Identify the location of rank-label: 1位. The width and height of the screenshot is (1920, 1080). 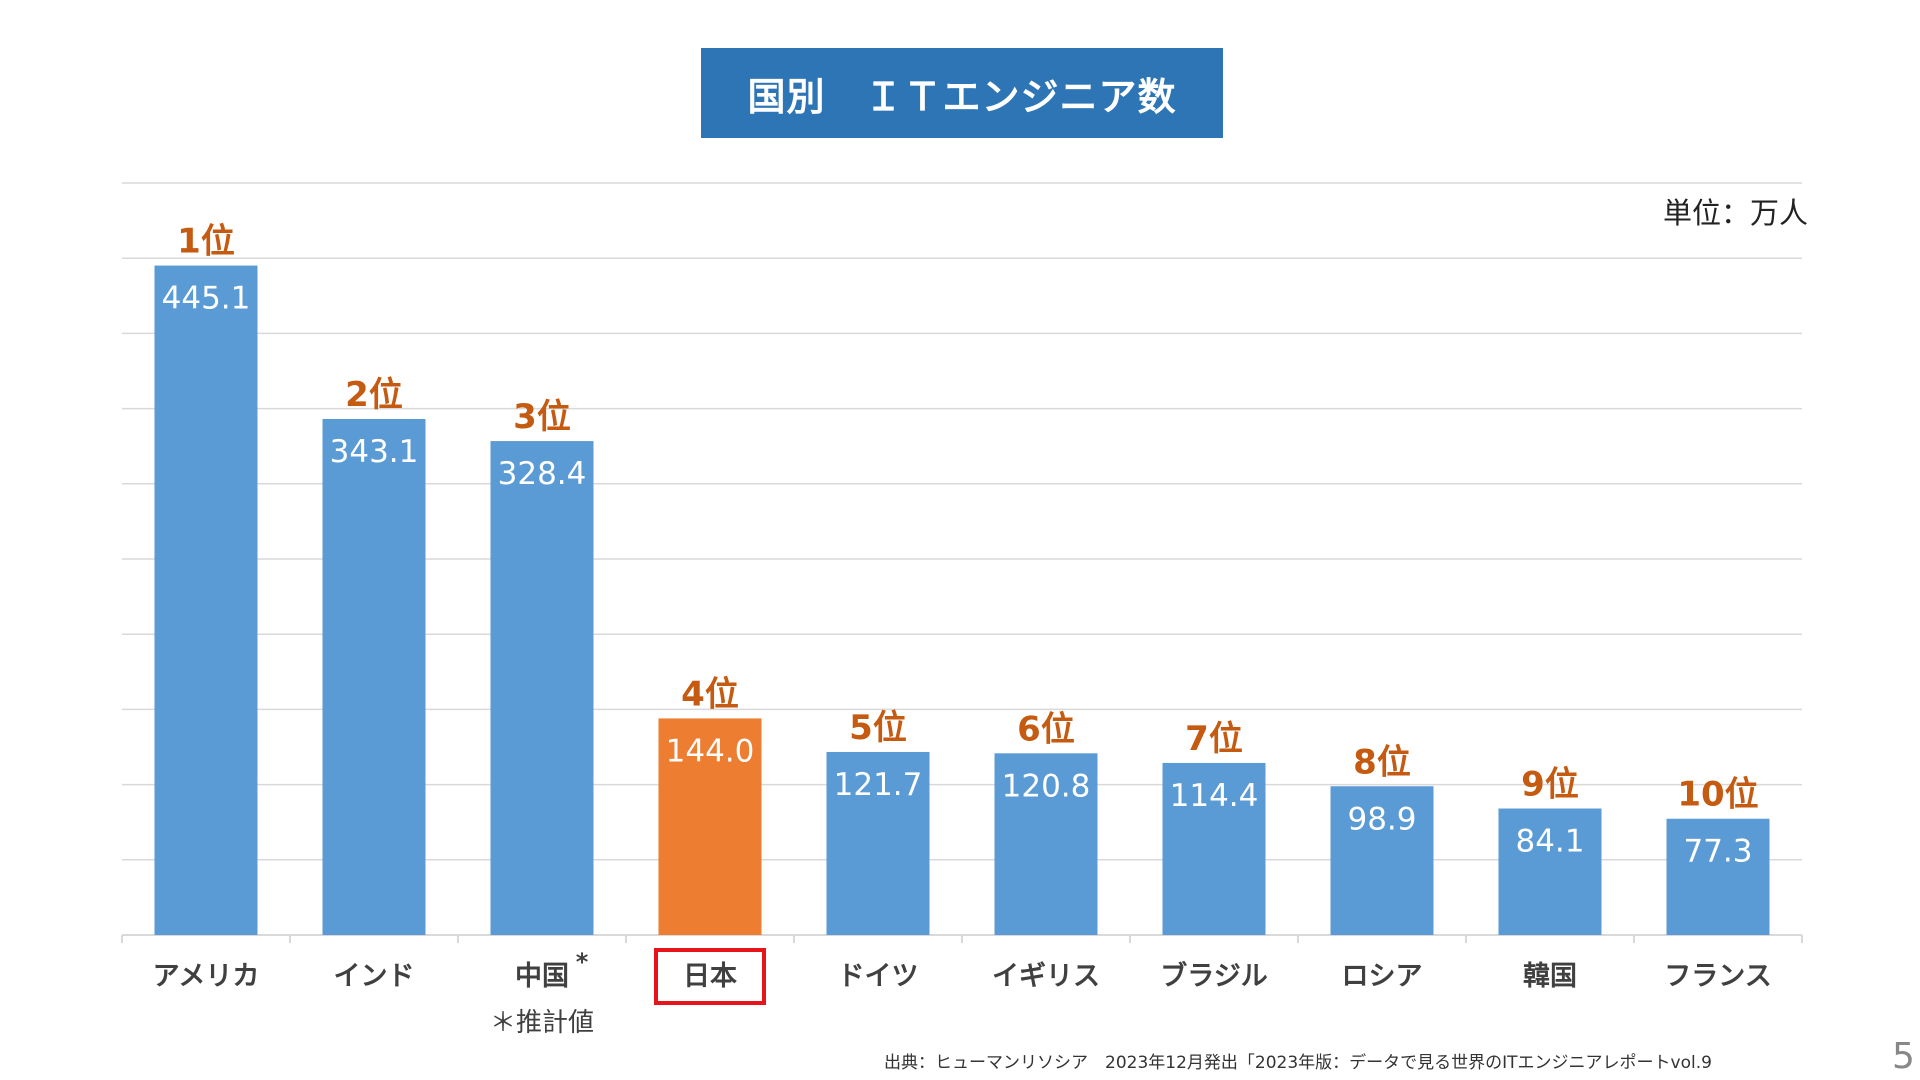
(206, 242).